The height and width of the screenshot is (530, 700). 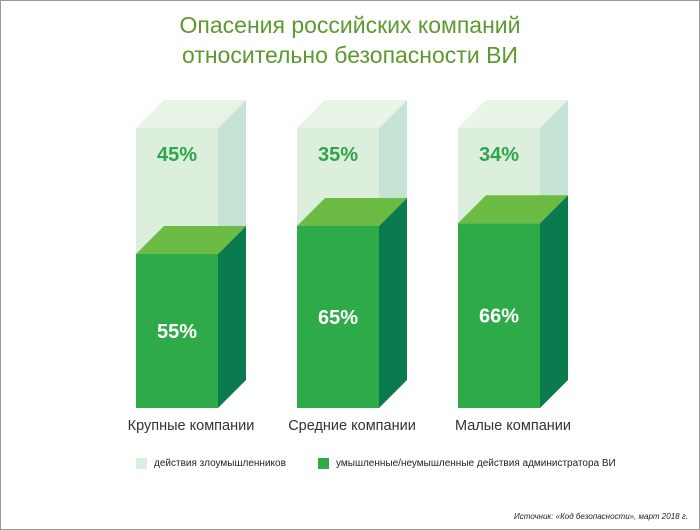 What do you see at coordinates (513, 426) in the screenshot?
I see `category-label-2: Малые компании` at bounding box center [513, 426].